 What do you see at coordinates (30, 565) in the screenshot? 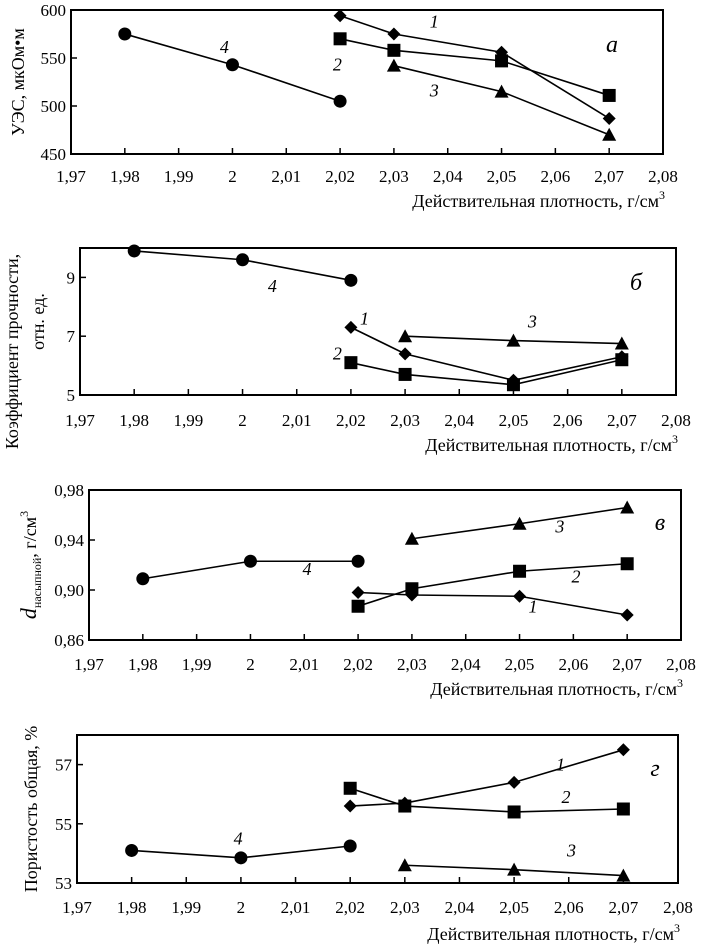
I see `y-axis-title: dнасыпной, г/см3` at bounding box center [30, 565].